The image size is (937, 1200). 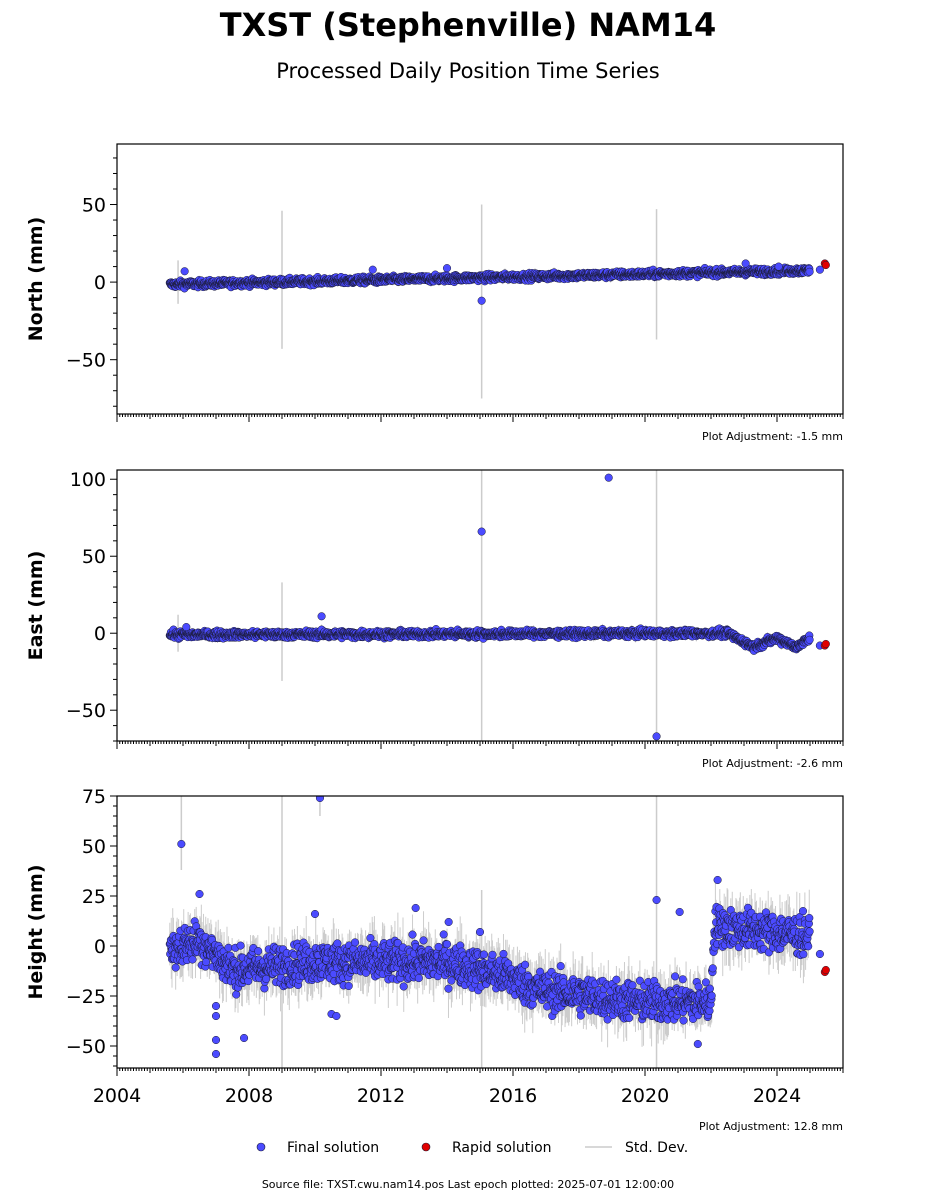 I want to click on plot-adjustment: Plot Adjustment: -1.5 mm, so click(x=772, y=436).